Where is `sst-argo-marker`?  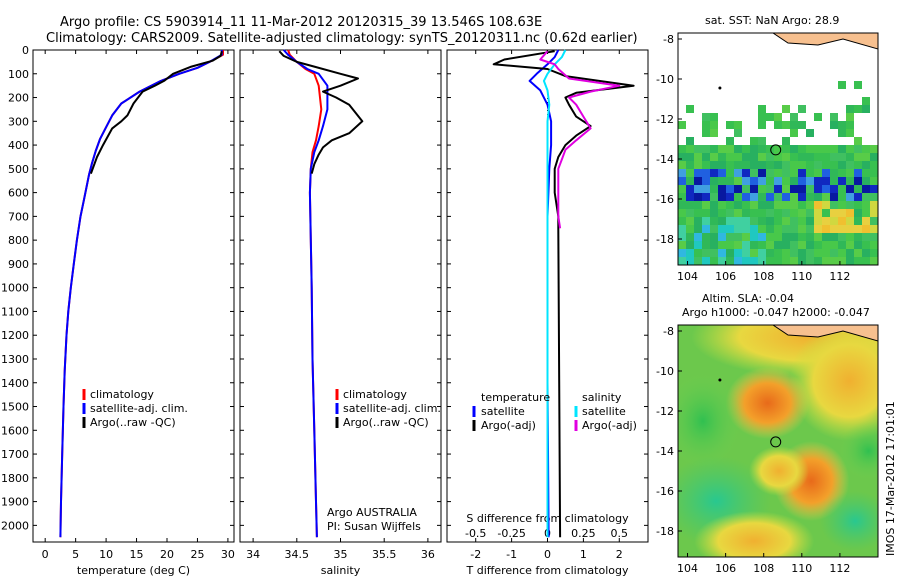
sst-argo-marker is located at coordinates (776, 150).